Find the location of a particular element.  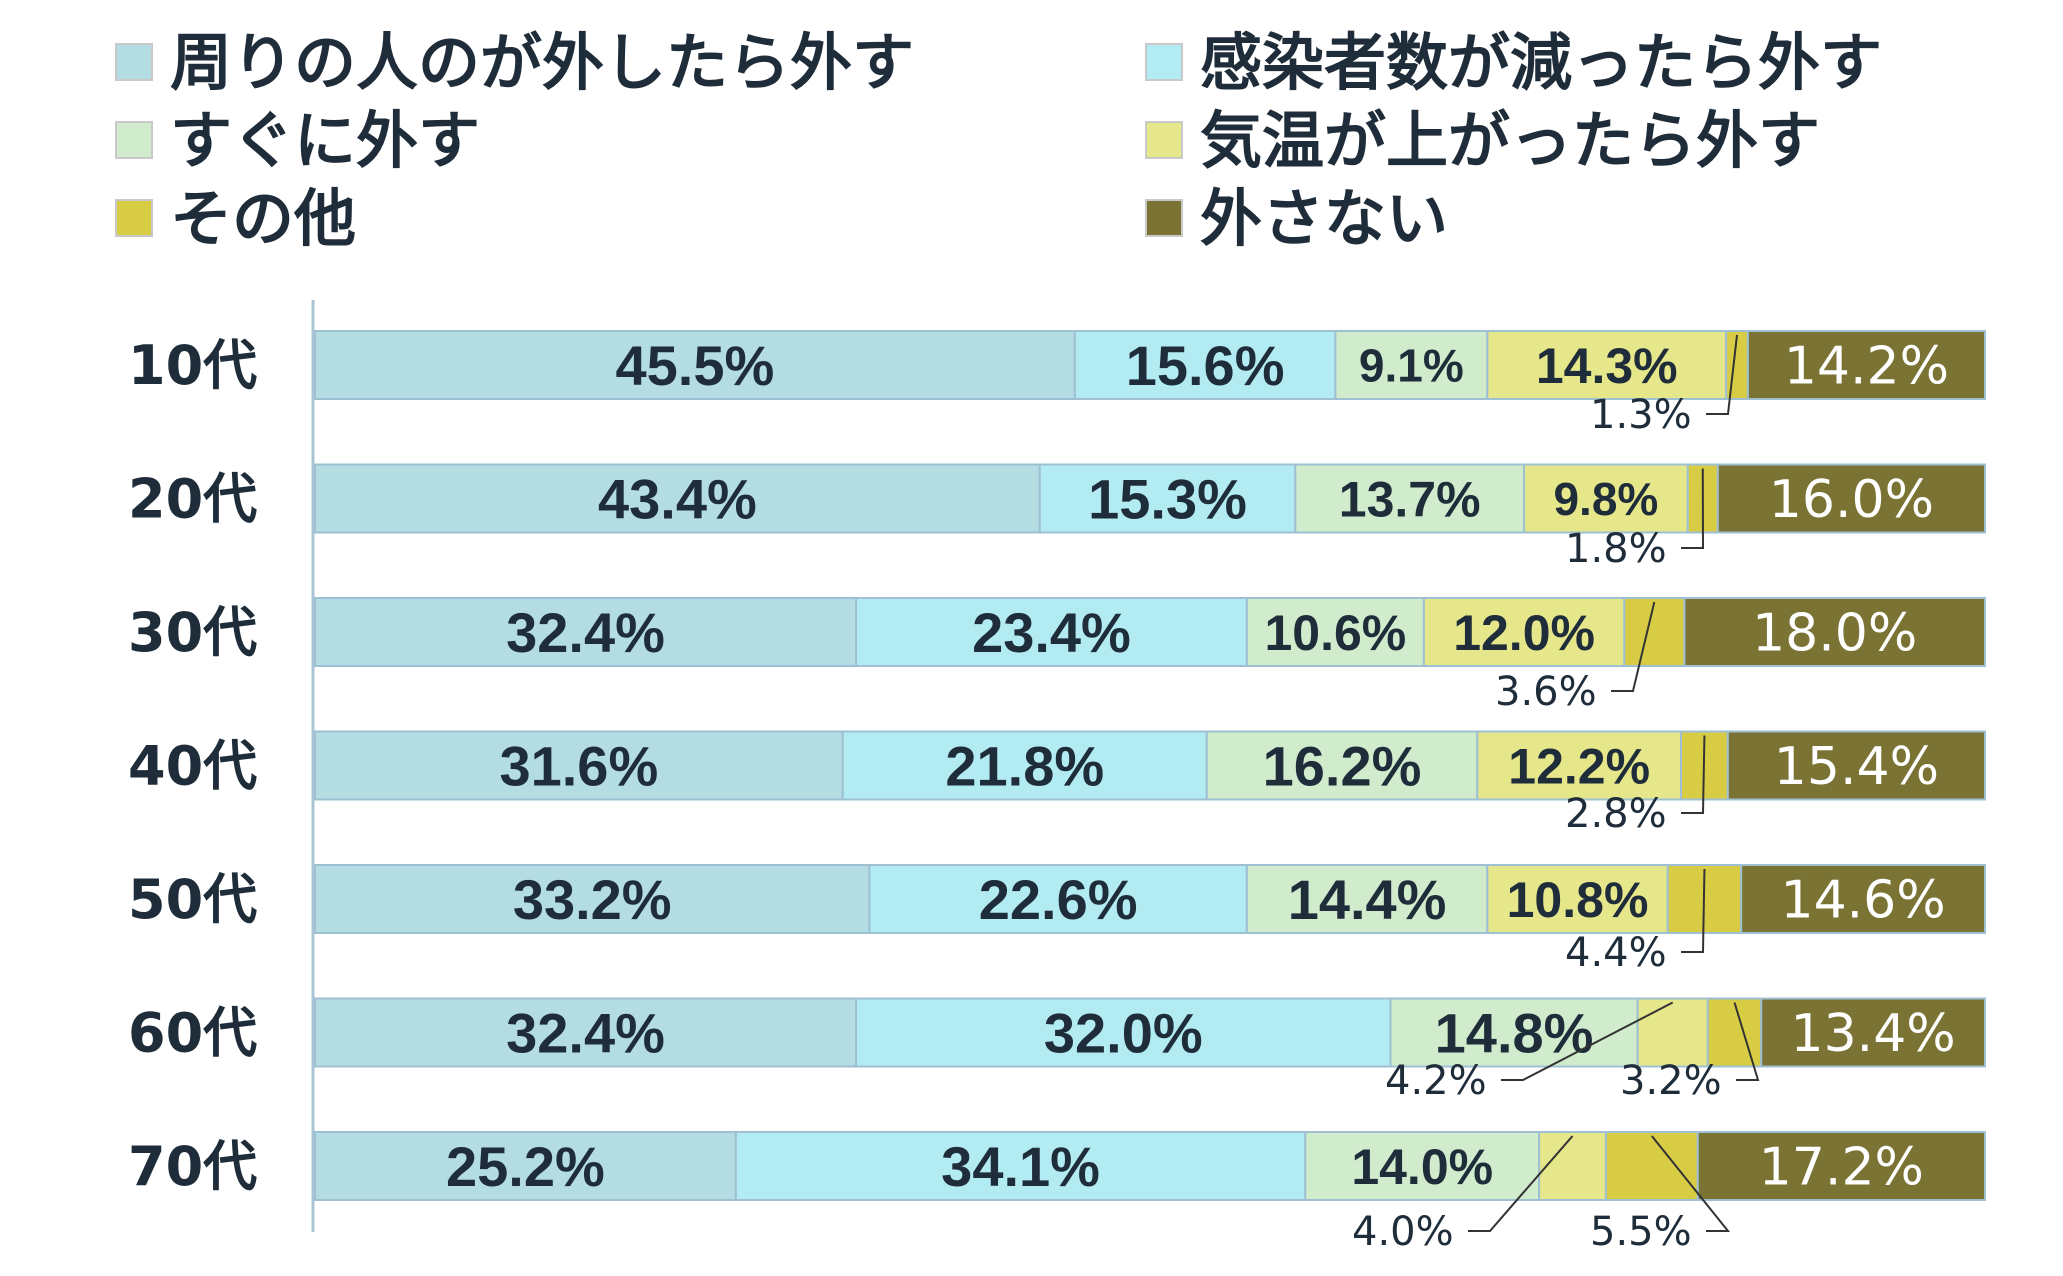

value-label: 32.0% is located at coordinates (1123, 1033).